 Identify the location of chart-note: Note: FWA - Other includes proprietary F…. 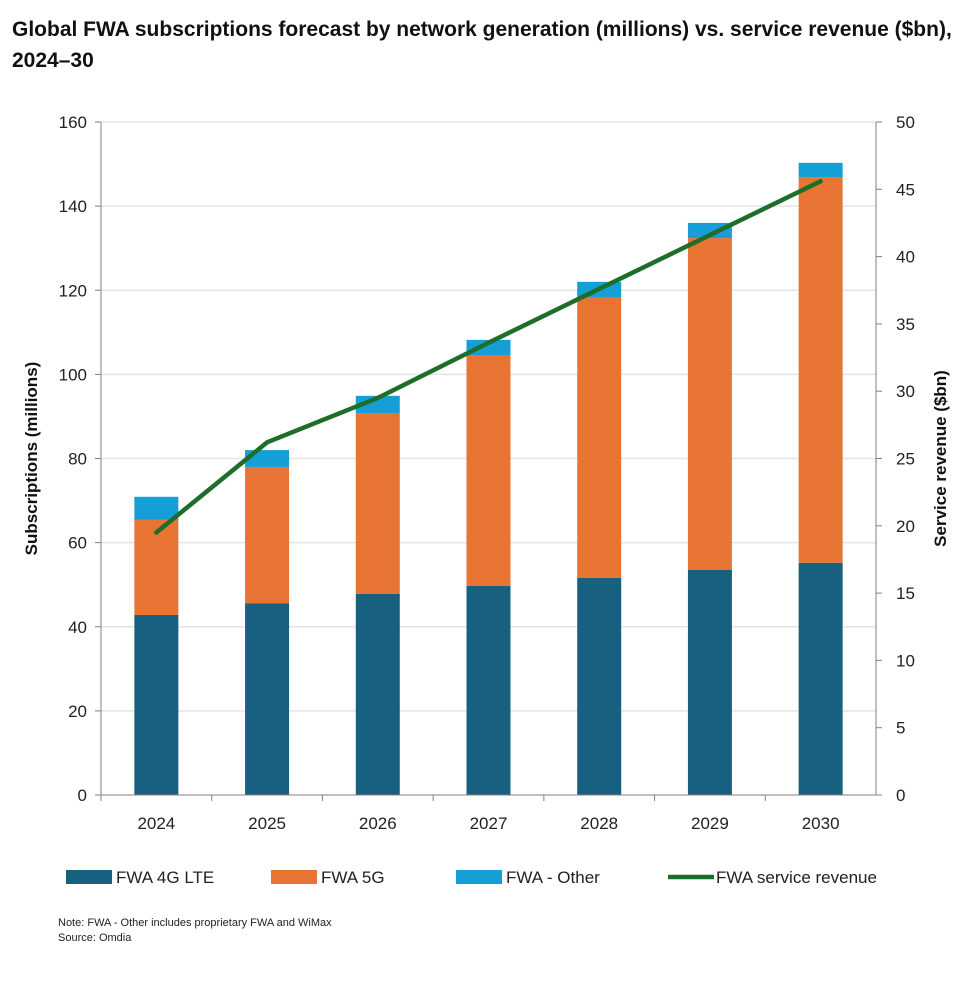
(195, 923).